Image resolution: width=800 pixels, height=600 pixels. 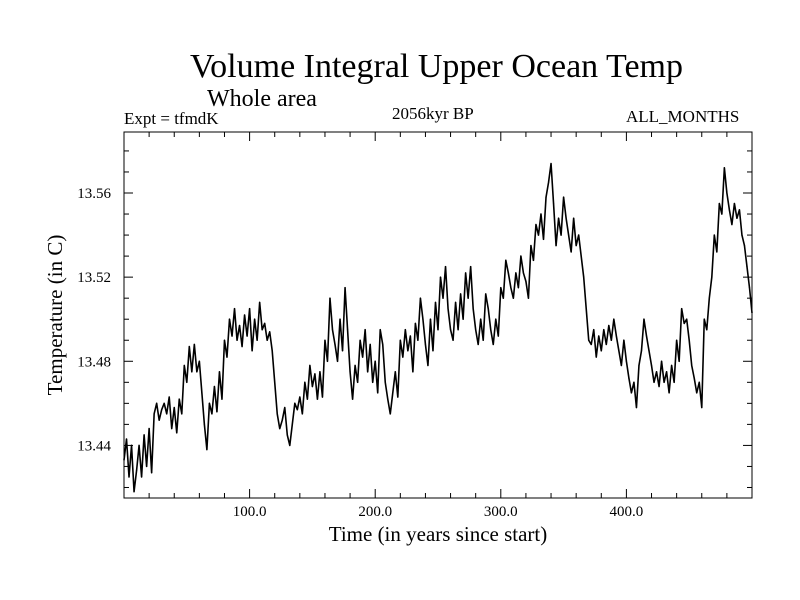 What do you see at coordinates (171, 118) in the screenshot?
I see `experiment-label: Expt = tfmdK` at bounding box center [171, 118].